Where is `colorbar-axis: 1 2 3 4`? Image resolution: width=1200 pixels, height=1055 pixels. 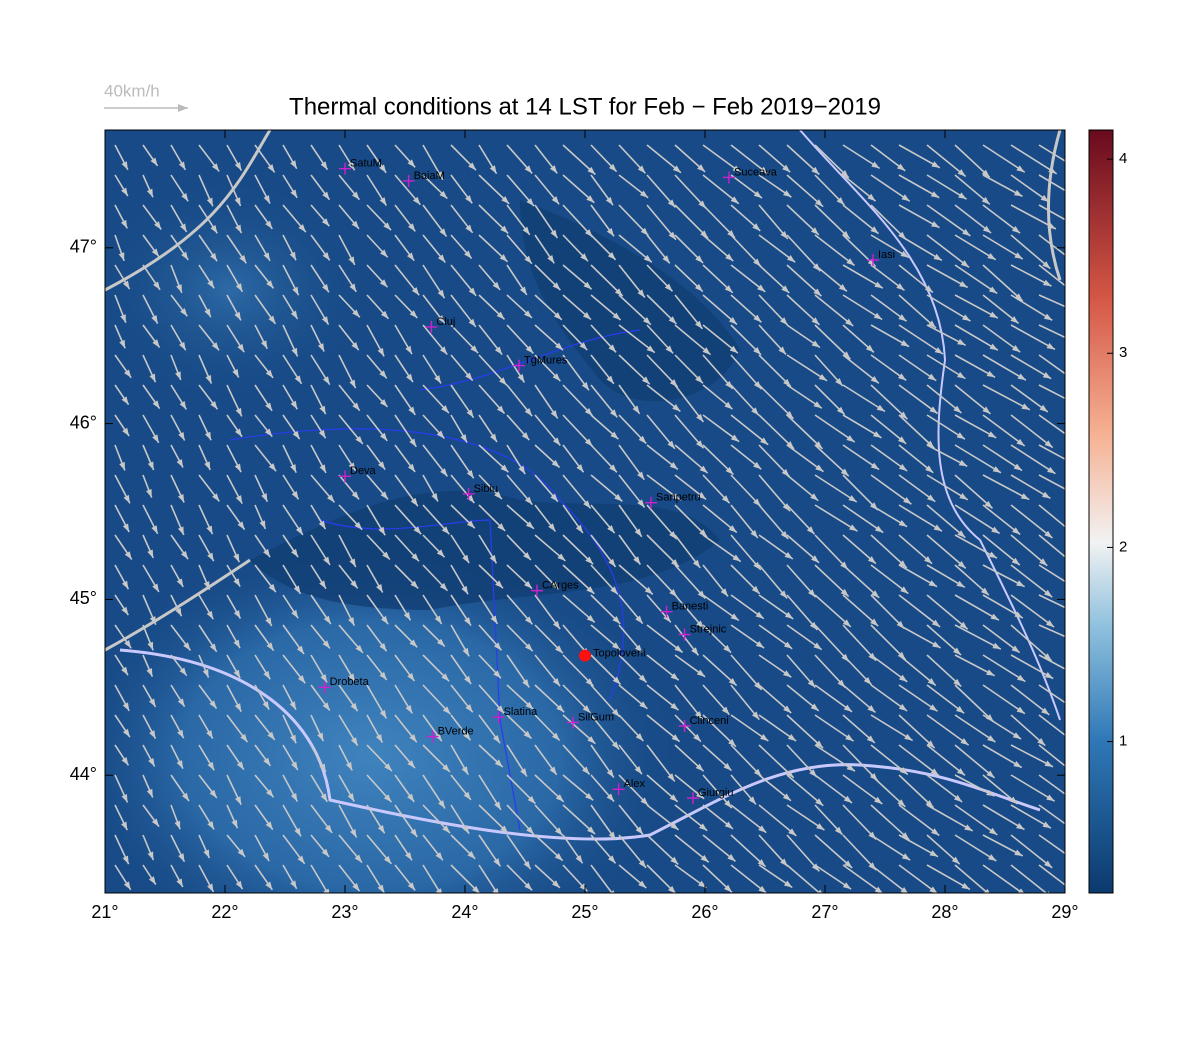 colorbar-axis: 1 2 3 4 is located at coordinates (1117, 450).